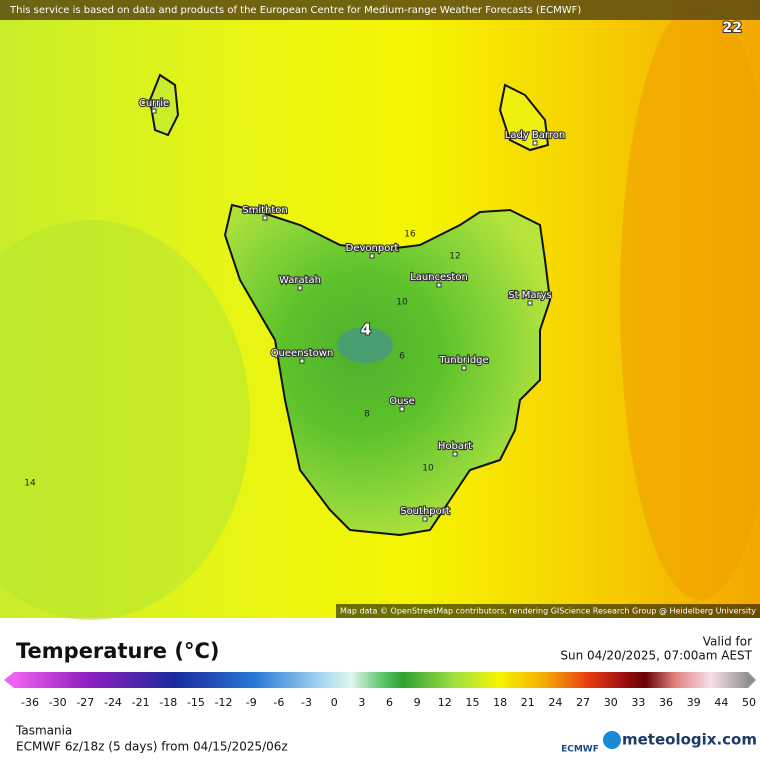  Describe the element at coordinates (555, 702) in the screenshot. I see `colorbar-tick-label: 24` at that location.